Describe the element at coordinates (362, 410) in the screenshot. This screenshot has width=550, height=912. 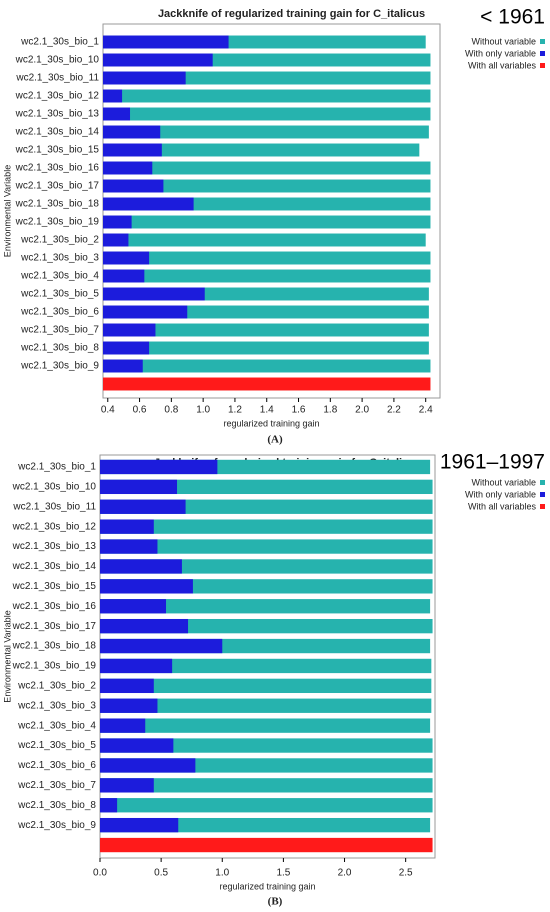
I see `x-tick-label: 2.0` at that location.